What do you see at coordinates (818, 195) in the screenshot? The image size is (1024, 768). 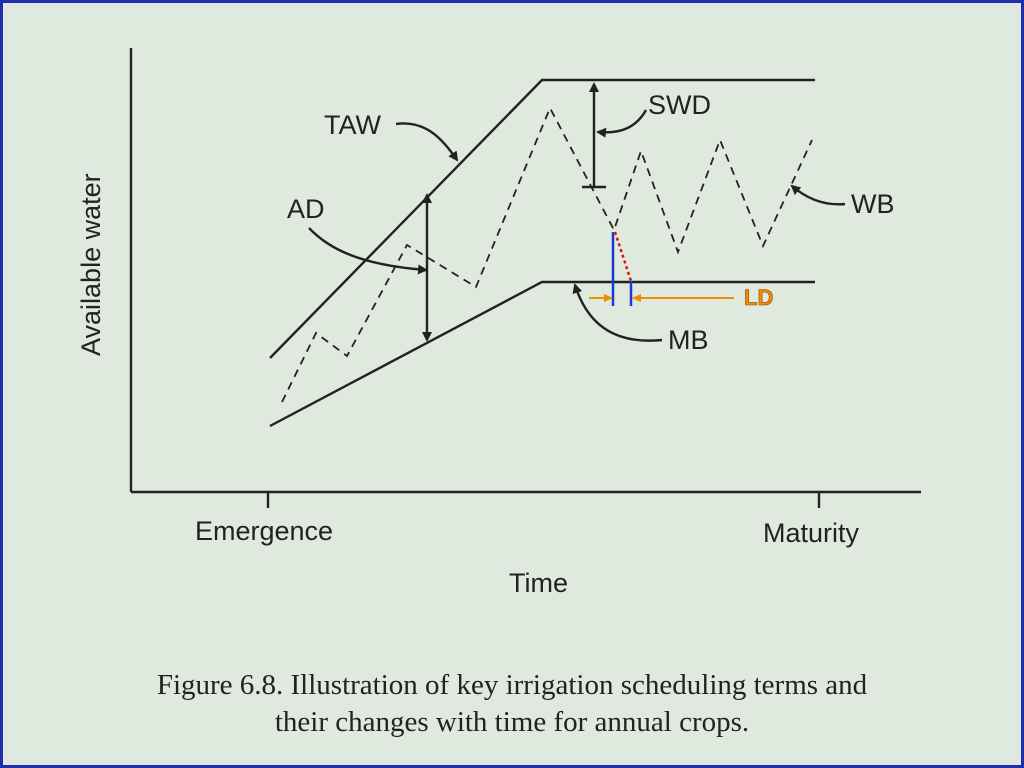 I see `wb-leader` at bounding box center [818, 195].